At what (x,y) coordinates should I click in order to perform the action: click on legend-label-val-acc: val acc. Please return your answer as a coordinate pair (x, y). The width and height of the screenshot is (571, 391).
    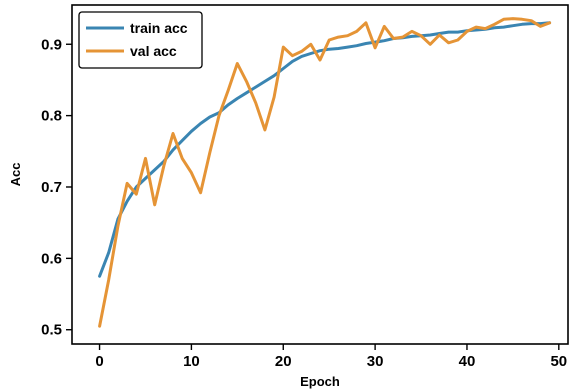
    Looking at the image, I should click on (153, 51).